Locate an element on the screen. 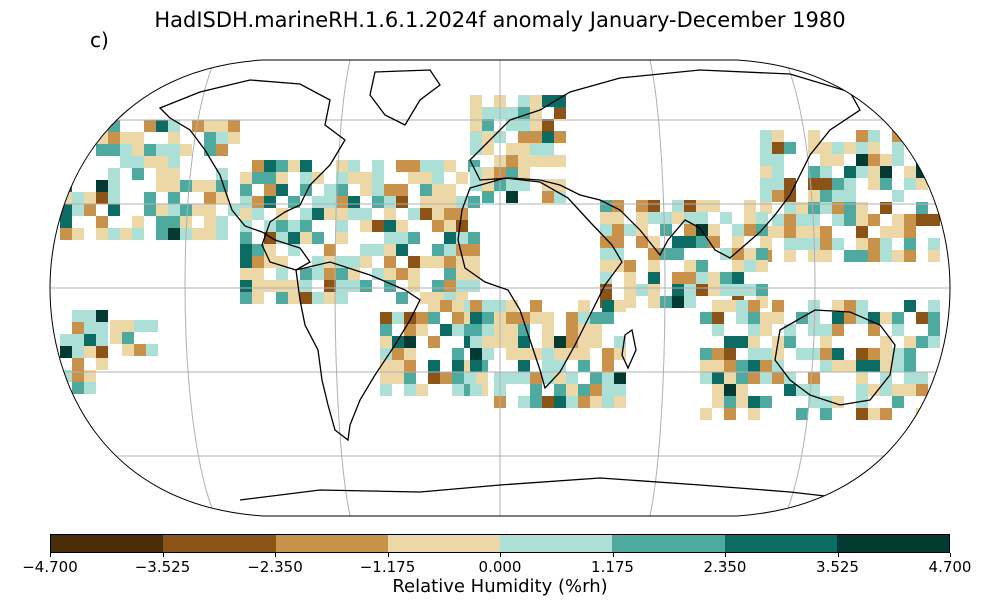 The width and height of the screenshot is (1000, 600). colorbar-tick-label: 4.700 is located at coordinates (950, 567).